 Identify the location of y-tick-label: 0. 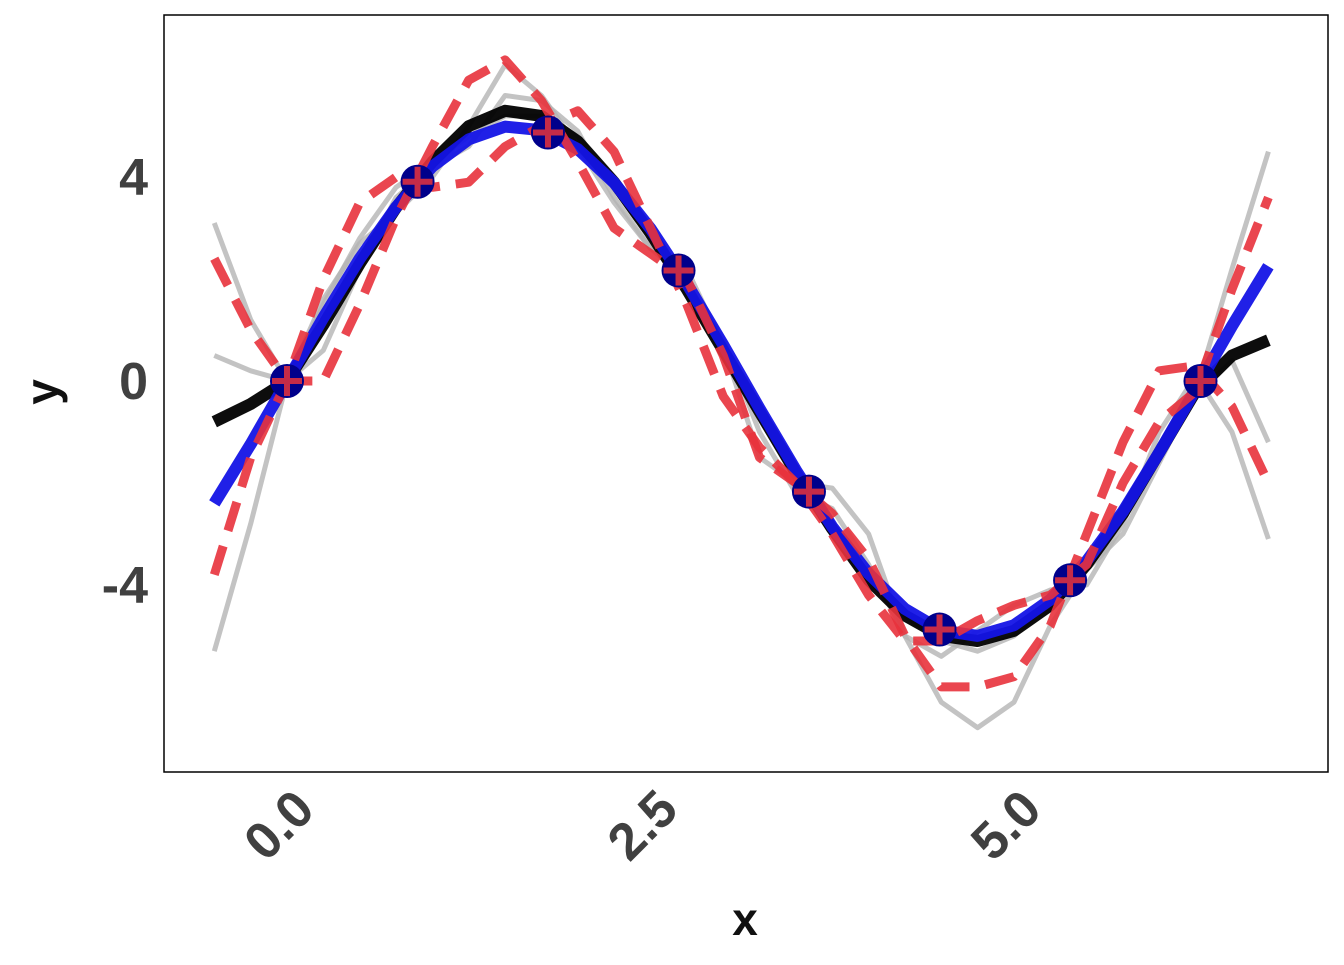
(133, 382).